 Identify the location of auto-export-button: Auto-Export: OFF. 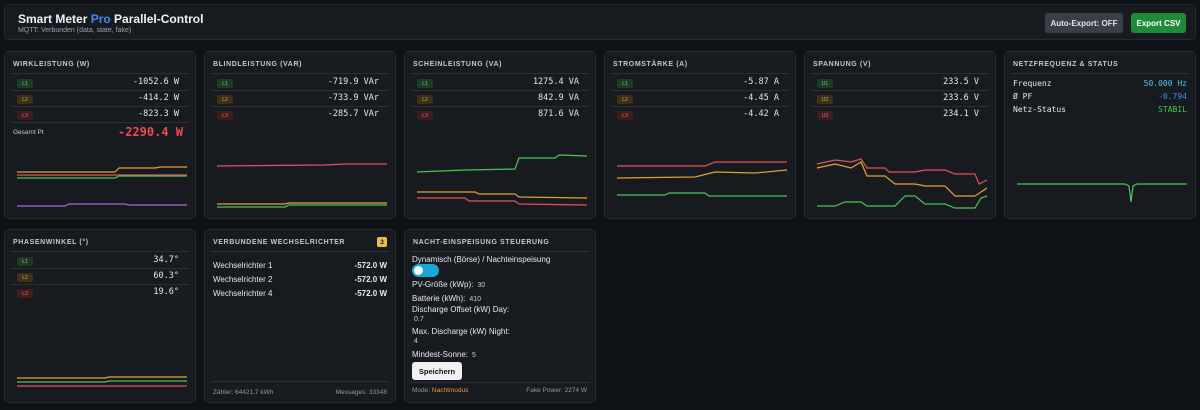
(1084, 23).